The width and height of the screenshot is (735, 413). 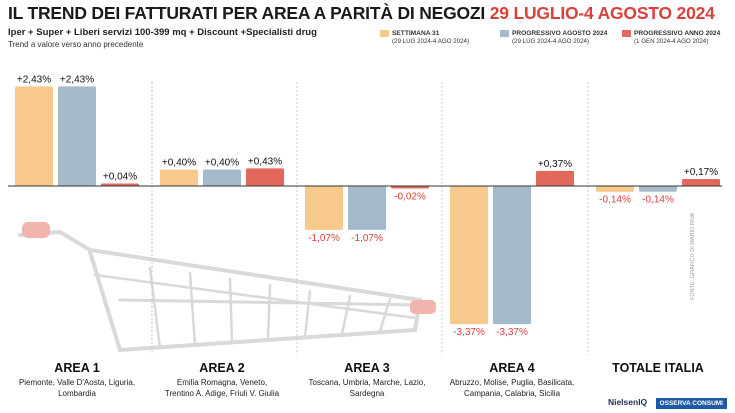 I want to click on category-region-2-2: Trentino A. Adige, Friuli V. Giulia, so click(x=222, y=393).